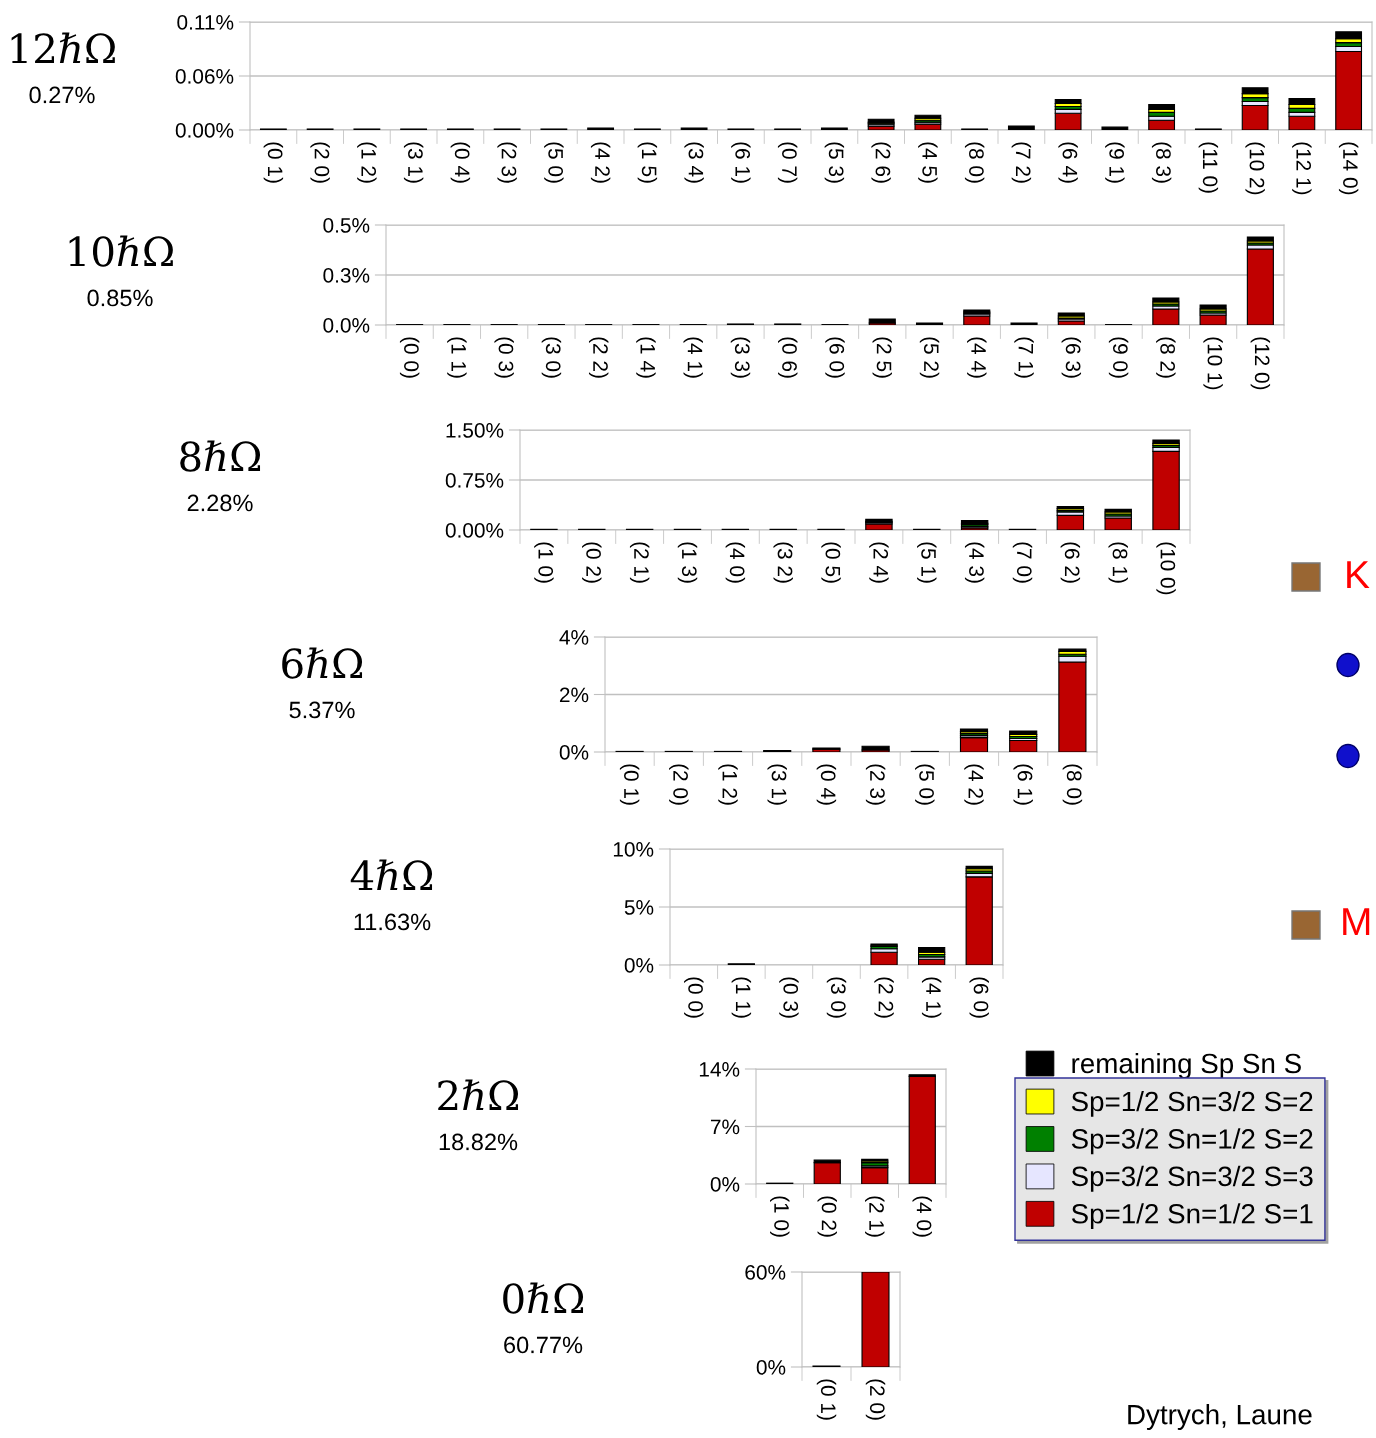  Describe the element at coordinates (1071, 357) in the screenshot. I see `x-tick-label: (6 3)` at that location.